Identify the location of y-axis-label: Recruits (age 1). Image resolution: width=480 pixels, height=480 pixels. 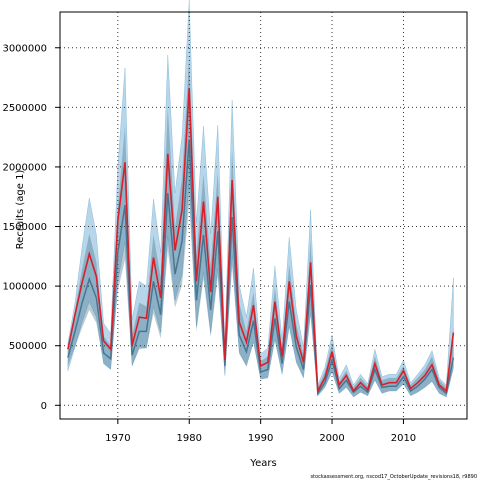
(20, 210).